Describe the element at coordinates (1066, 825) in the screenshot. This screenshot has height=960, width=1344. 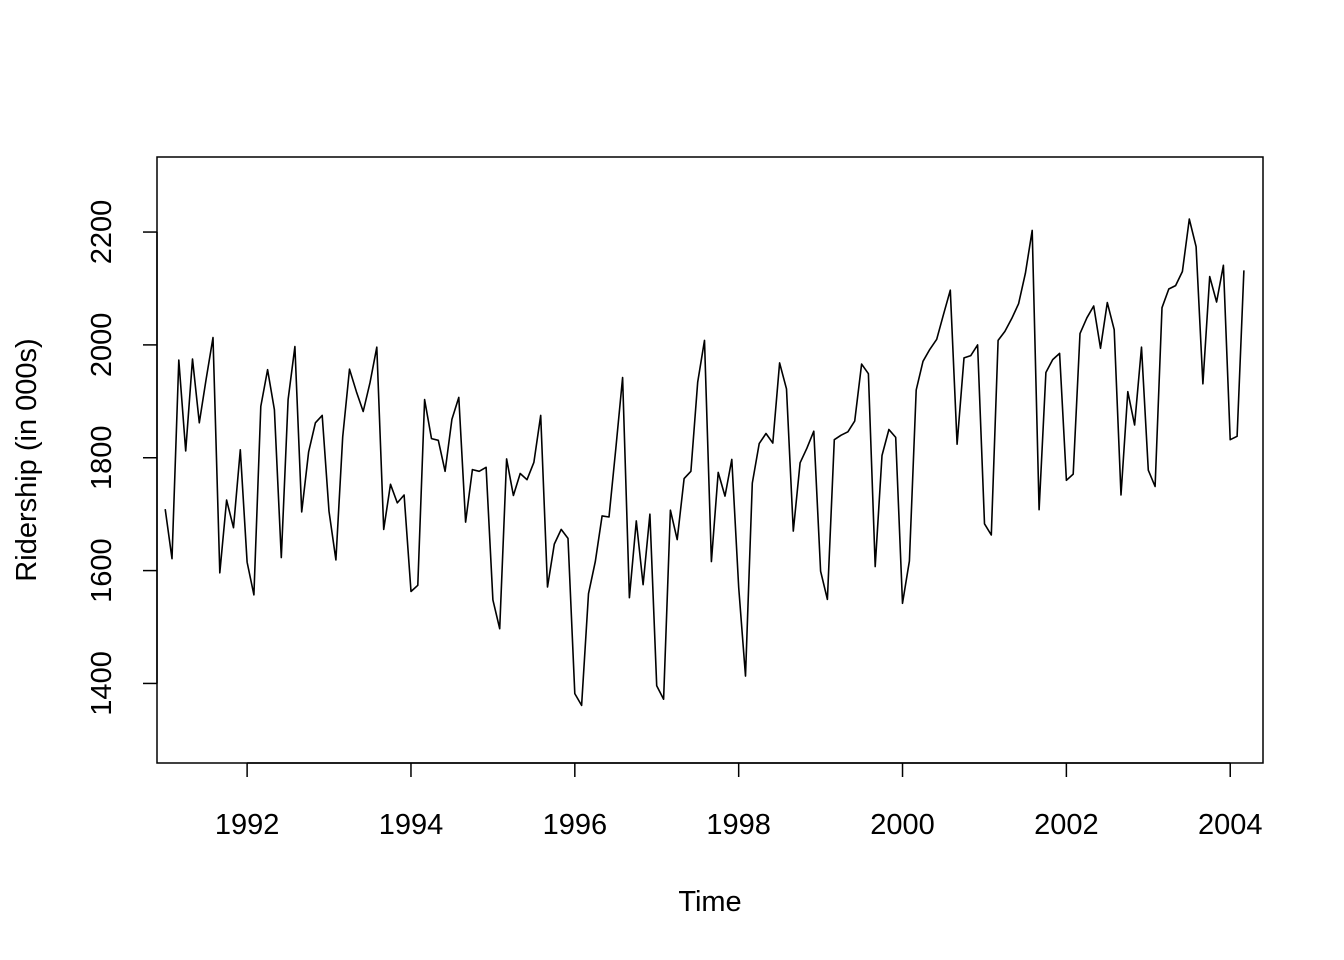
I see `x-tick-label: 2002` at that location.